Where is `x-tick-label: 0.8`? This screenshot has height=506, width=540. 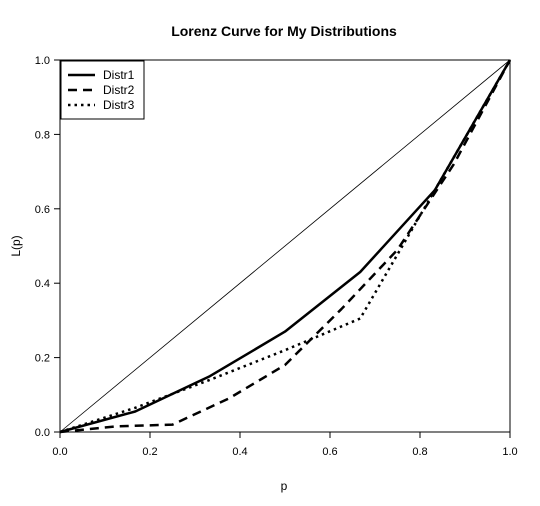
x-tick-label: 0.8 is located at coordinates (419, 452).